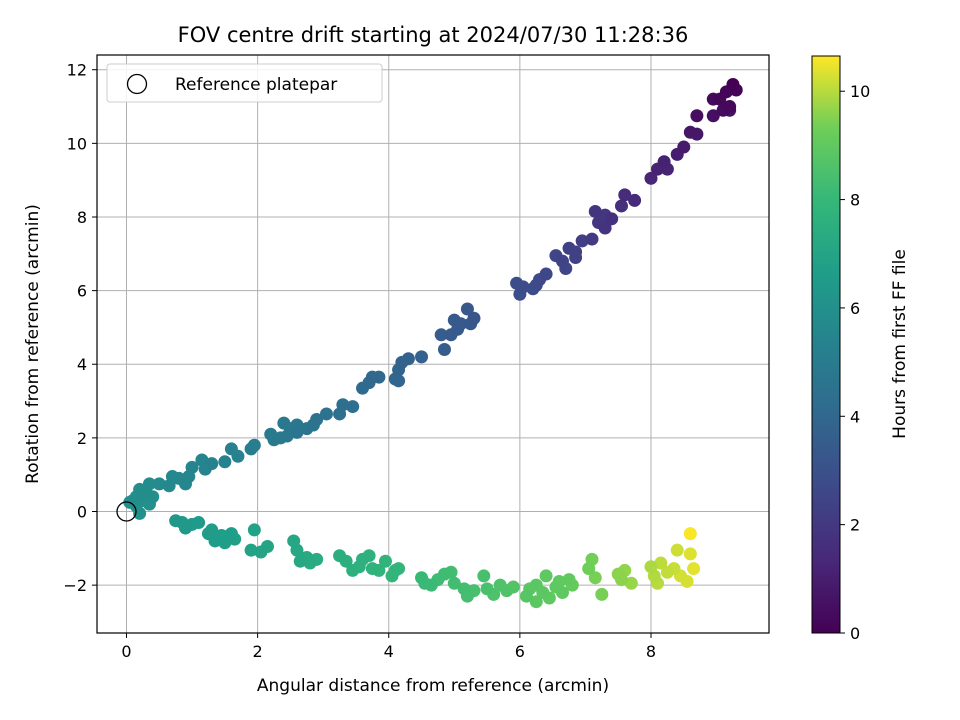  I want to click on x-axis-label: Angular distance from reference (arcmin), so click(433, 686).